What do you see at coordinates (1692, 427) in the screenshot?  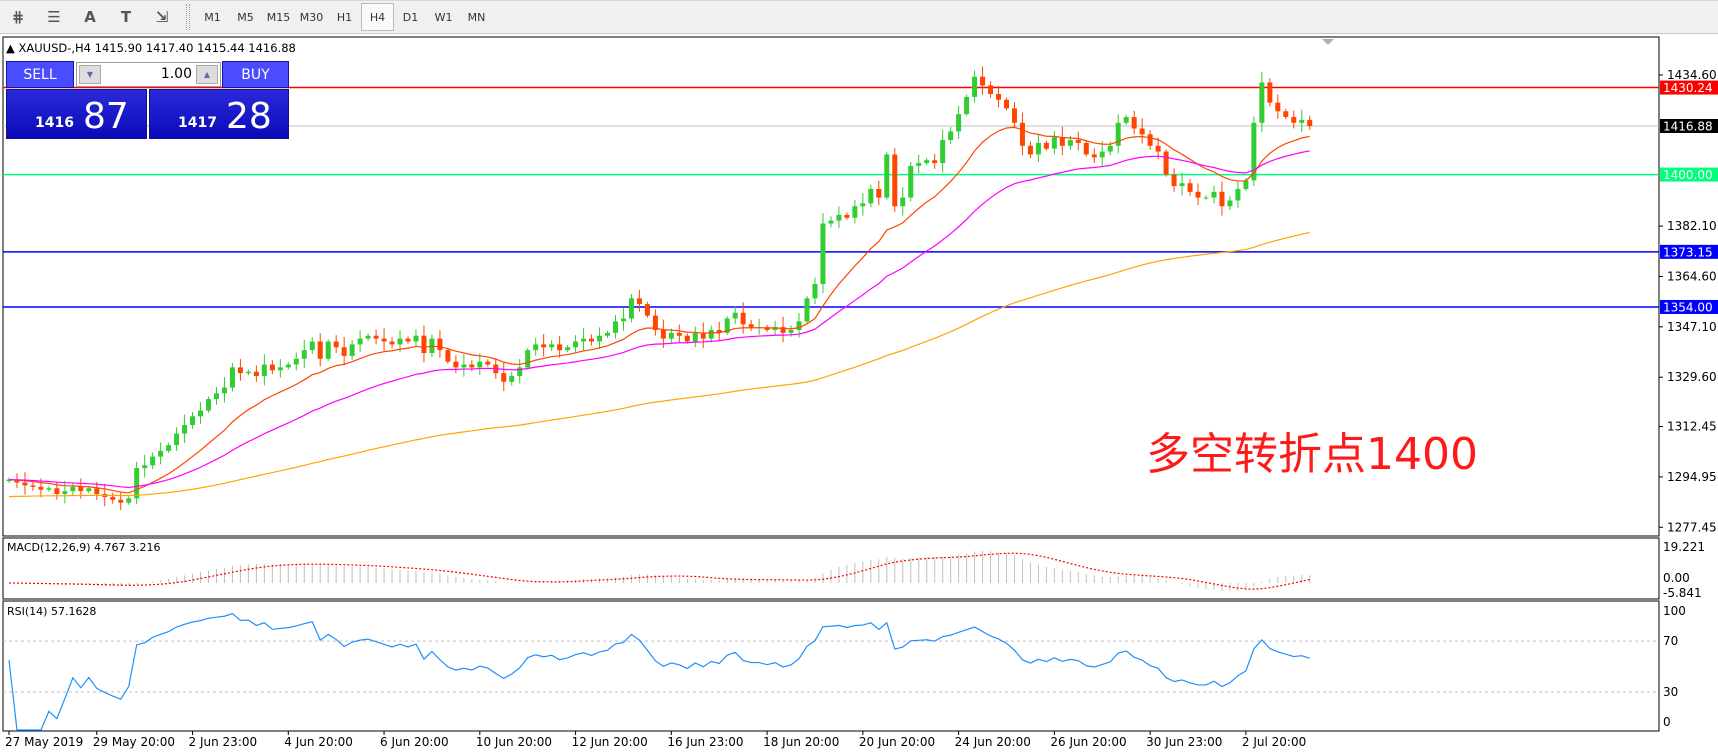 I see `y-tick-label: 1312.45` at bounding box center [1692, 427].